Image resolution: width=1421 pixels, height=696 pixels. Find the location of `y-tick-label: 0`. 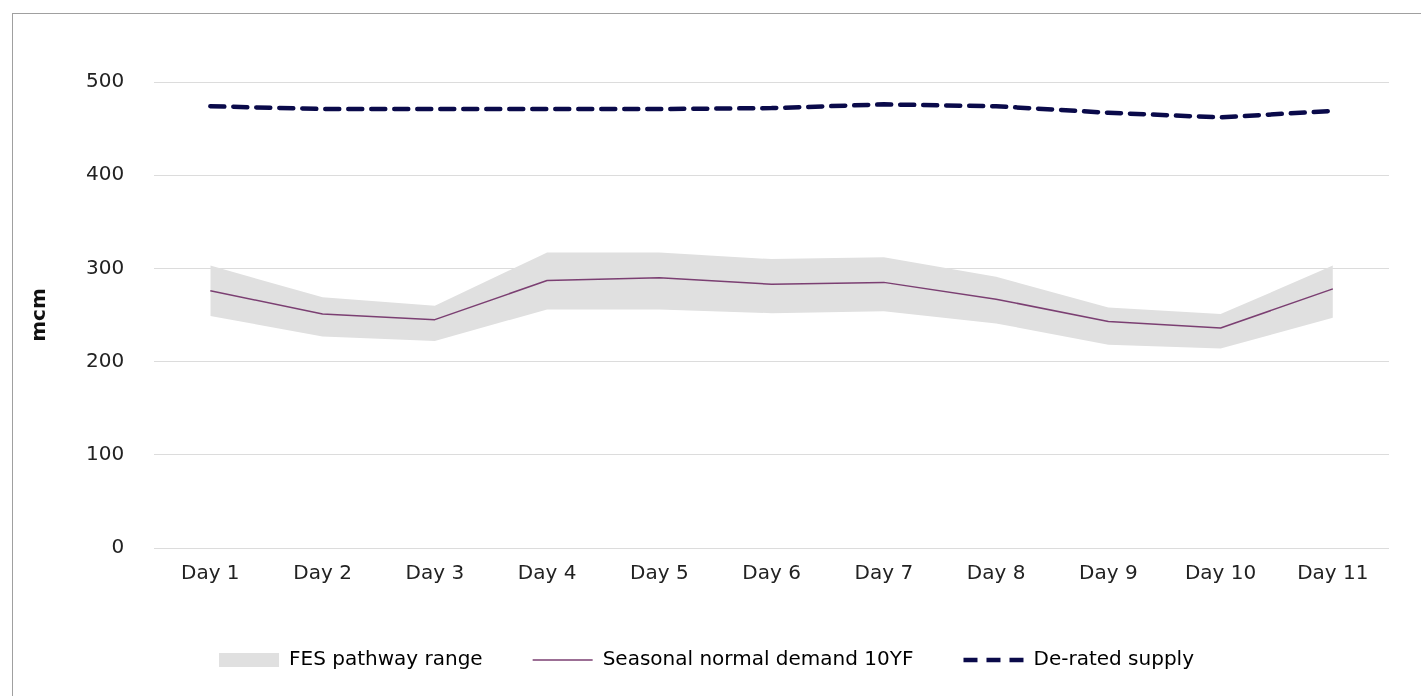

y-tick-label: 0 is located at coordinates (118, 546).